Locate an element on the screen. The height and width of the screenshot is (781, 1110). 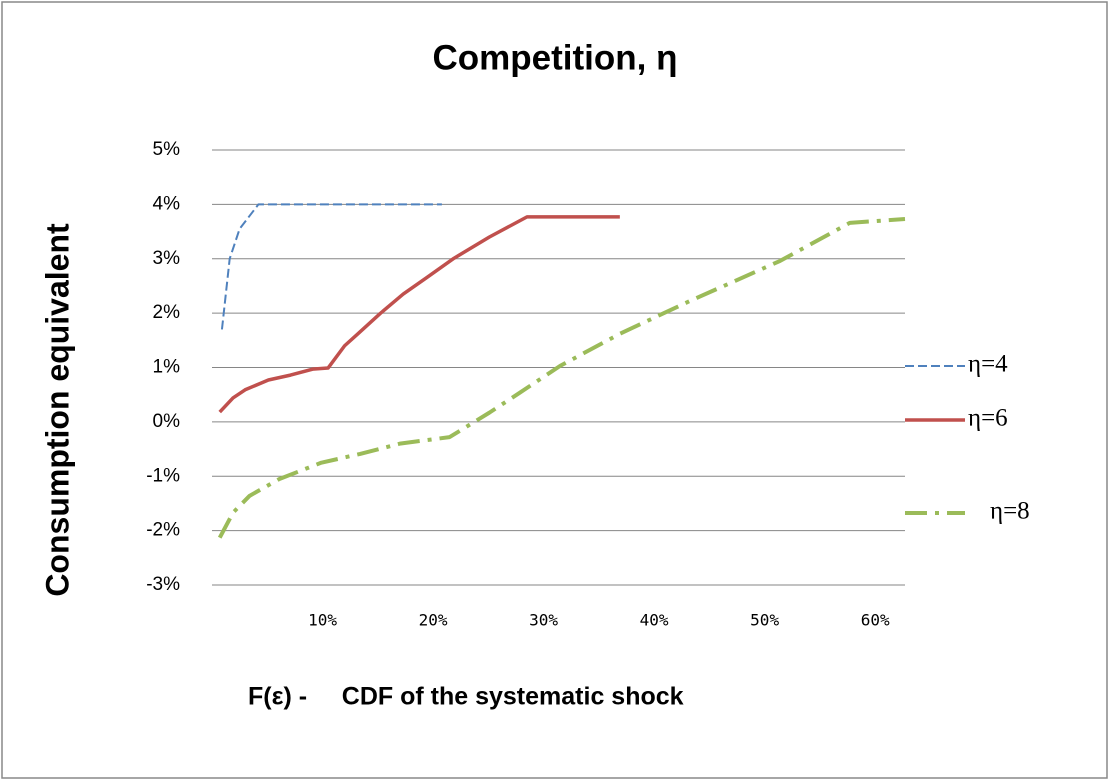
y-tick-label: 2% is located at coordinates (167, 312).